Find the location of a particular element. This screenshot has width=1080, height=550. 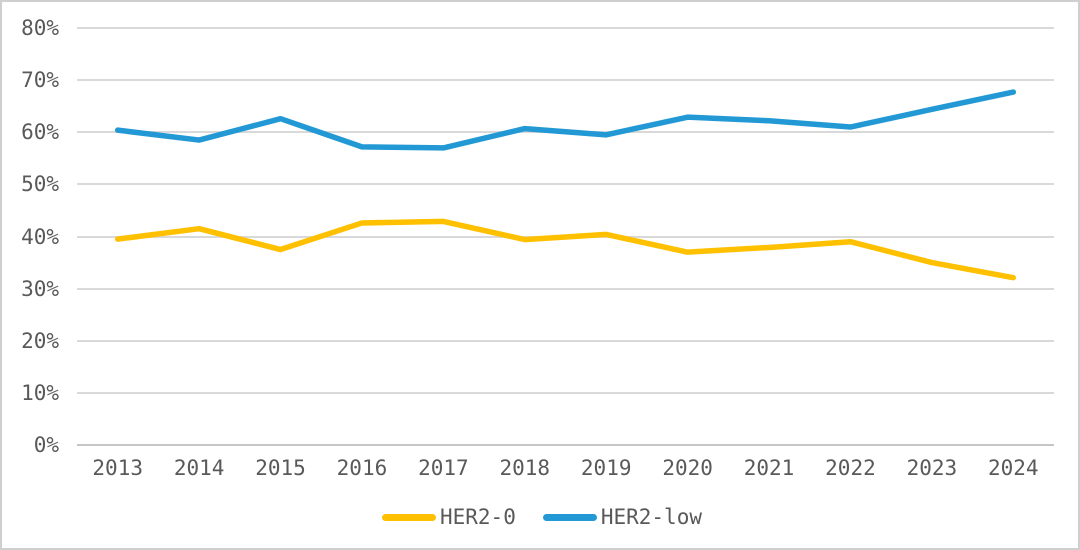

y-tick-label: 10% is located at coordinates (40, 392).